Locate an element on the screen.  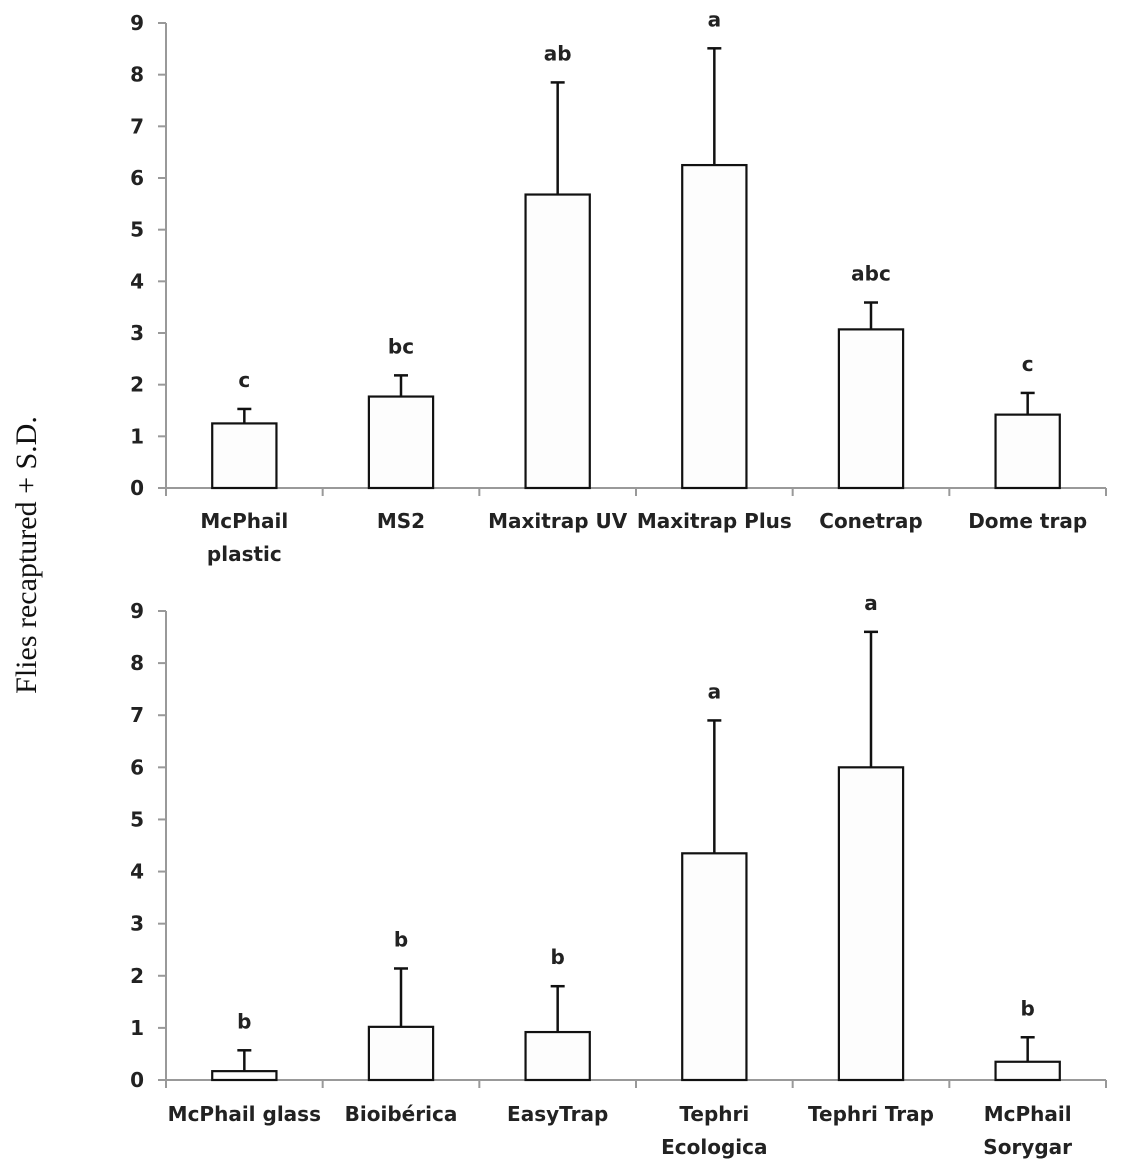
y-axis-label: Flies recaptured + S.D. is located at coordinates (26, 555).